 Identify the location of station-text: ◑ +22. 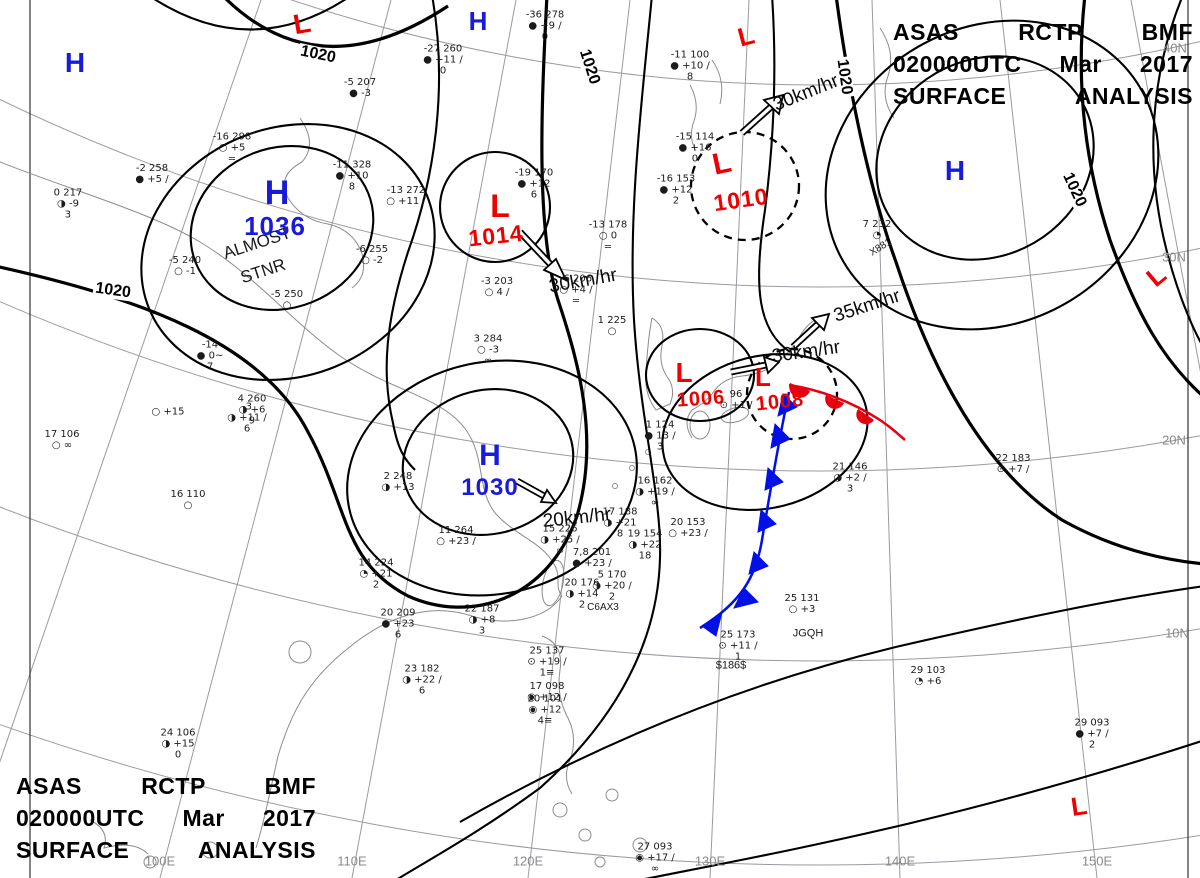
(645, 545).